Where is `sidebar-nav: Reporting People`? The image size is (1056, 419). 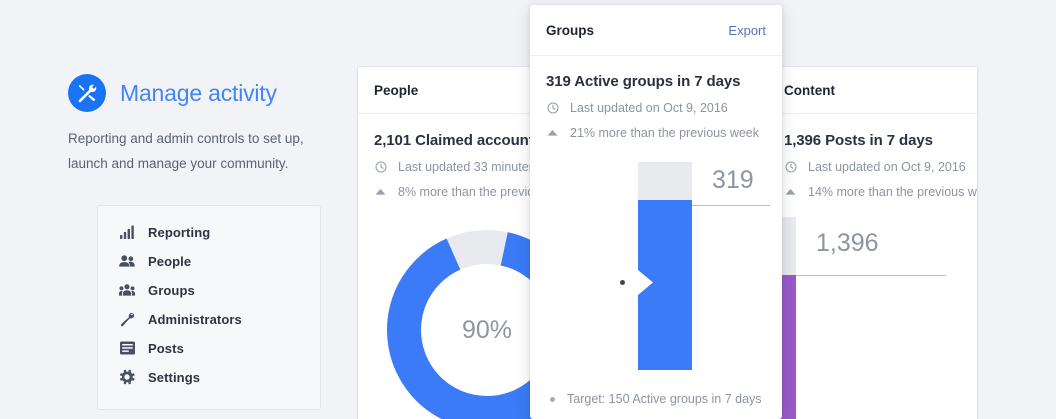 sidebar-nav: Reporting People is located at coordinates (209, 307).